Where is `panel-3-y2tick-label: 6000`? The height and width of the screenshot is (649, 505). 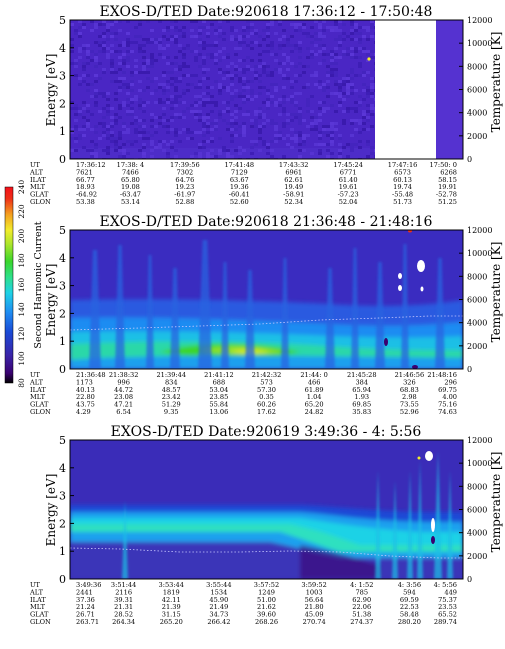
panel-3-y2tick-label: 6000 is located at coordinates (477, 510).